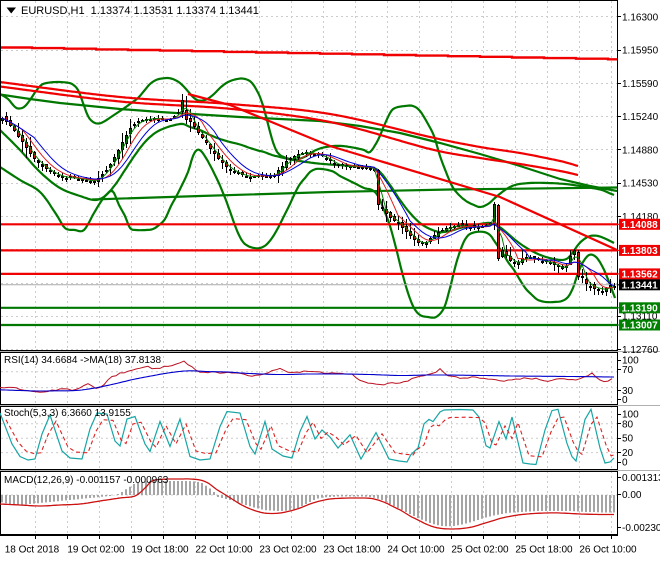 The image size is (660, 565). Describe the element at coordinates (640, 285) in the screenshot. I see `svg-text: 1.13441` at that location.